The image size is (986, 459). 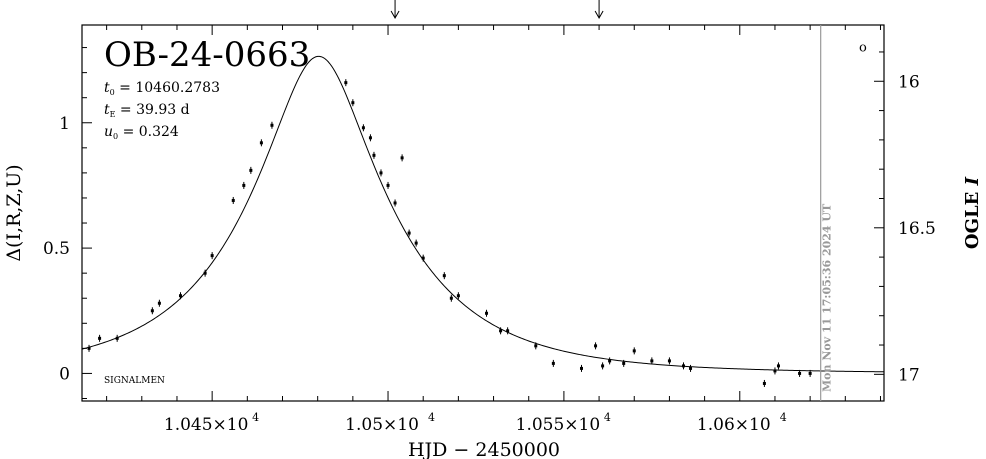 What do you see at coordinates (863, 48) in the screenshot?
I see `open-marker: o` at bounding box center [863, 48].